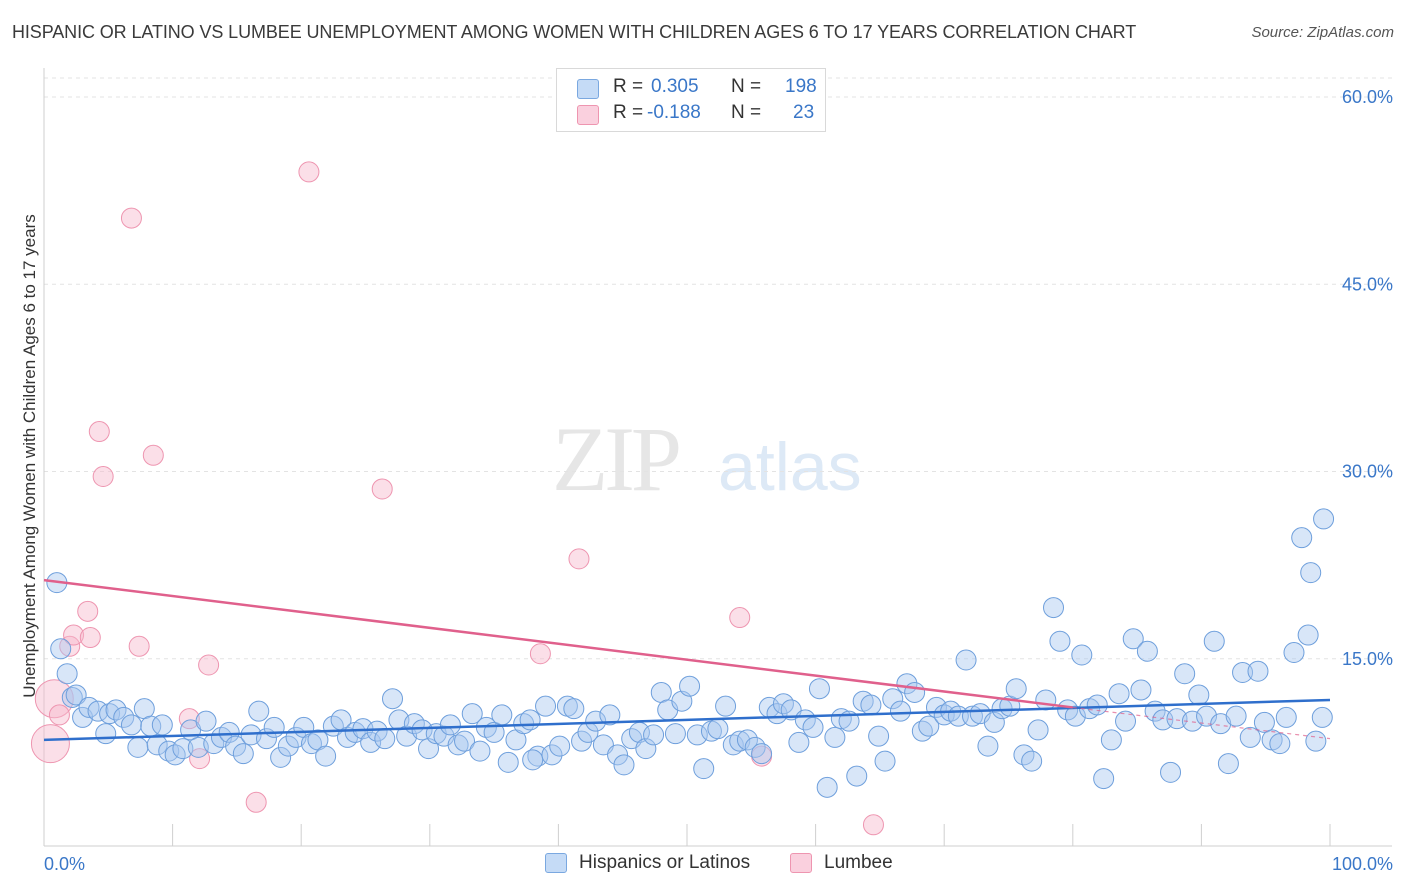 The image size is (1406, 892). I want to click on legend-label: Lumbee, so click(858, 862).